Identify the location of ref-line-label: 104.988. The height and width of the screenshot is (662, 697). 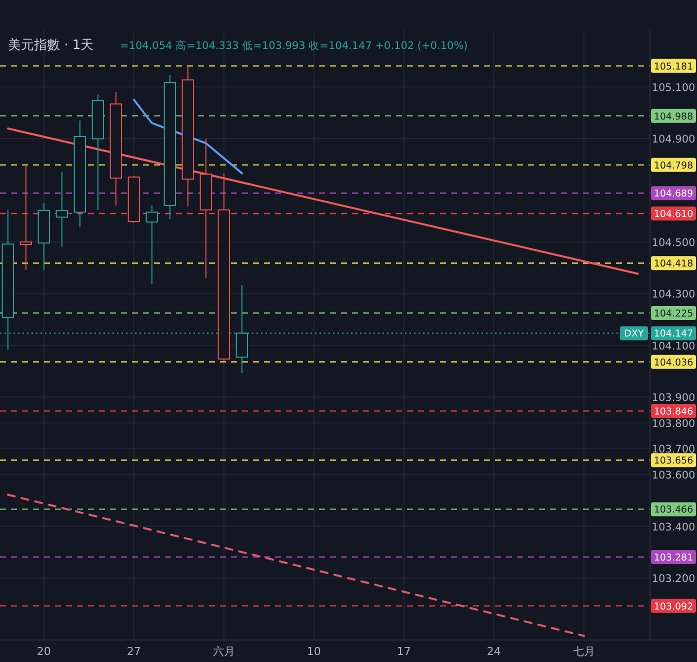
(674, 116).